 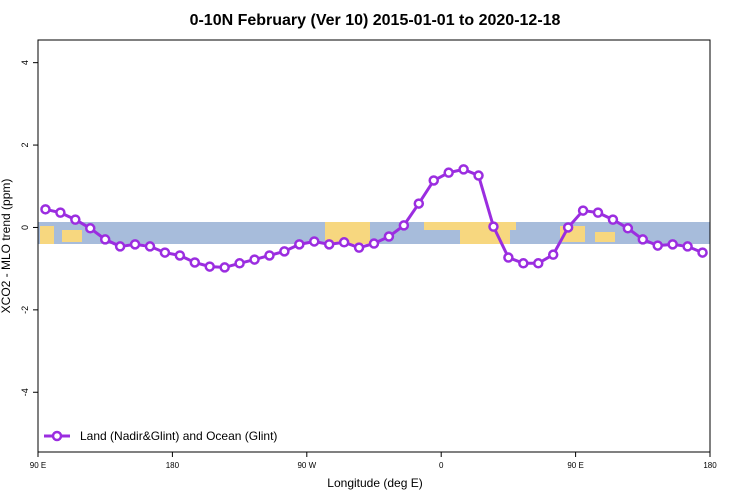 I want to click on y-tick-label: -2, so click(x=25, y=310).